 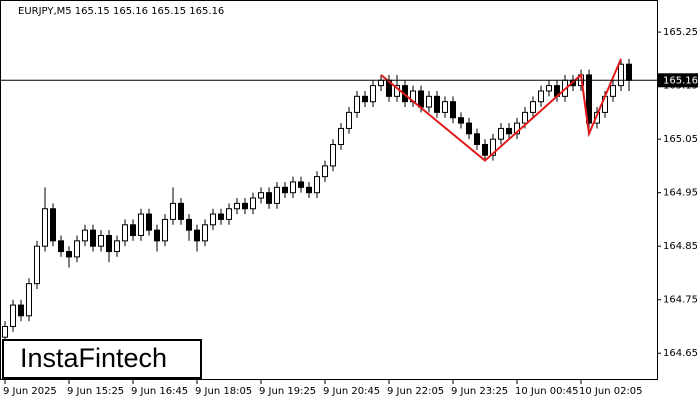 I want to click on x-tick-label: 9 Jun 18:05, so click(x=223, y=391).